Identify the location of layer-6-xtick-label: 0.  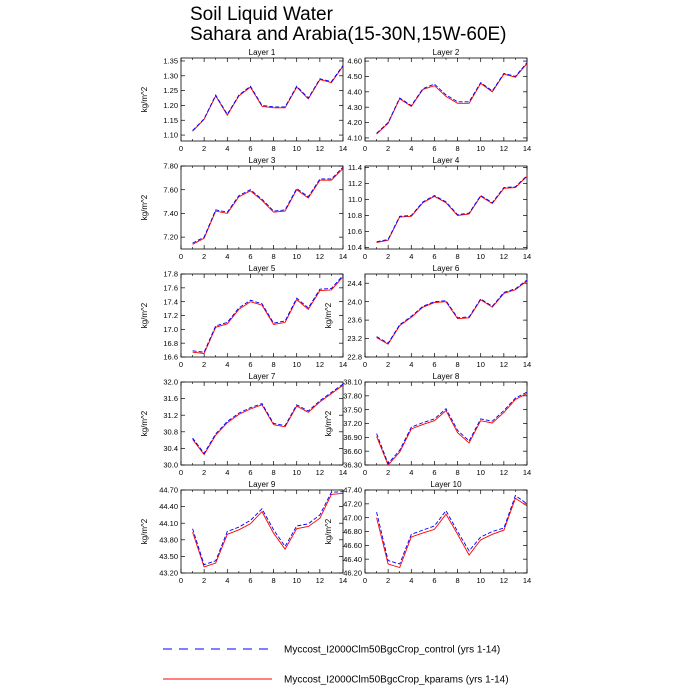
(365, 364).